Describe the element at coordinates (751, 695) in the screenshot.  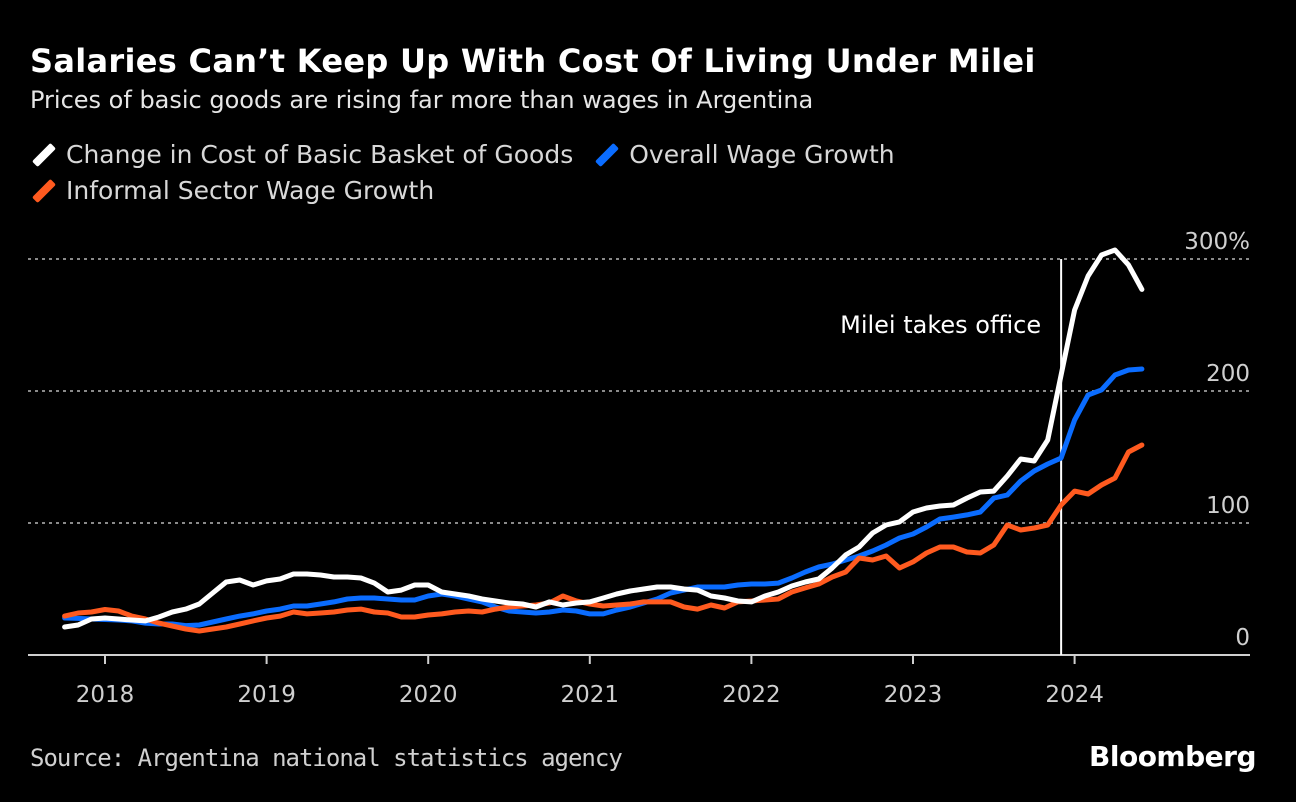
I see `x-tick-label: 2022` at that location.